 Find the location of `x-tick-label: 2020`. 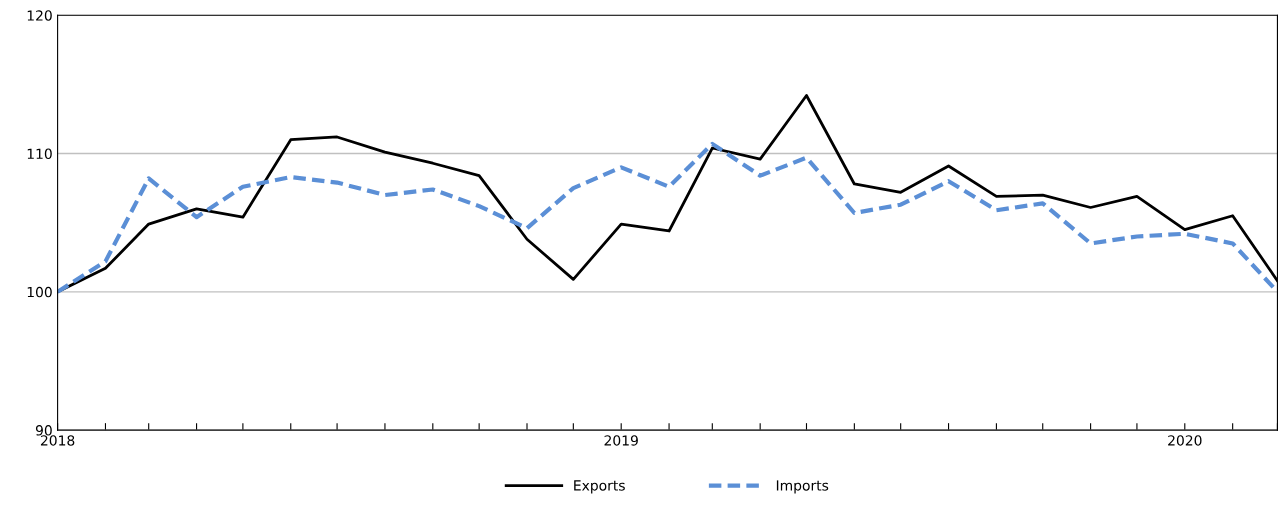

x-tick-label: 2020 is located at coordinates (1185, 440).